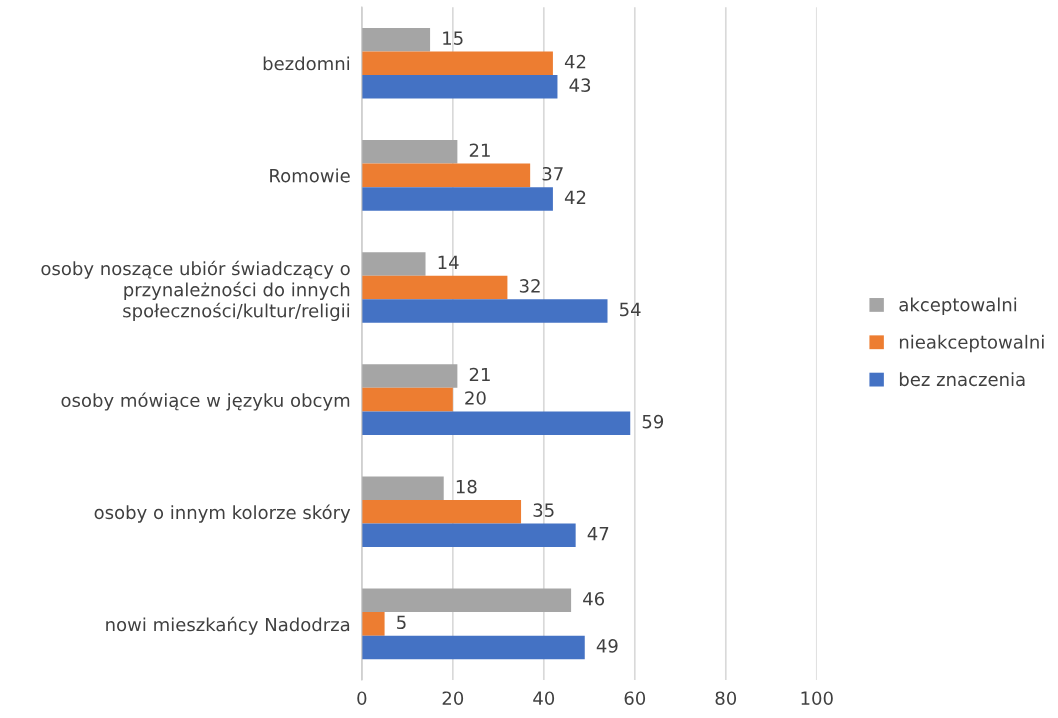 This screenshot has width=1058, height=718. Describe the element at coordinates (958, 306) in the screenshot. I see `legend-label: akceptowalni` at that location.